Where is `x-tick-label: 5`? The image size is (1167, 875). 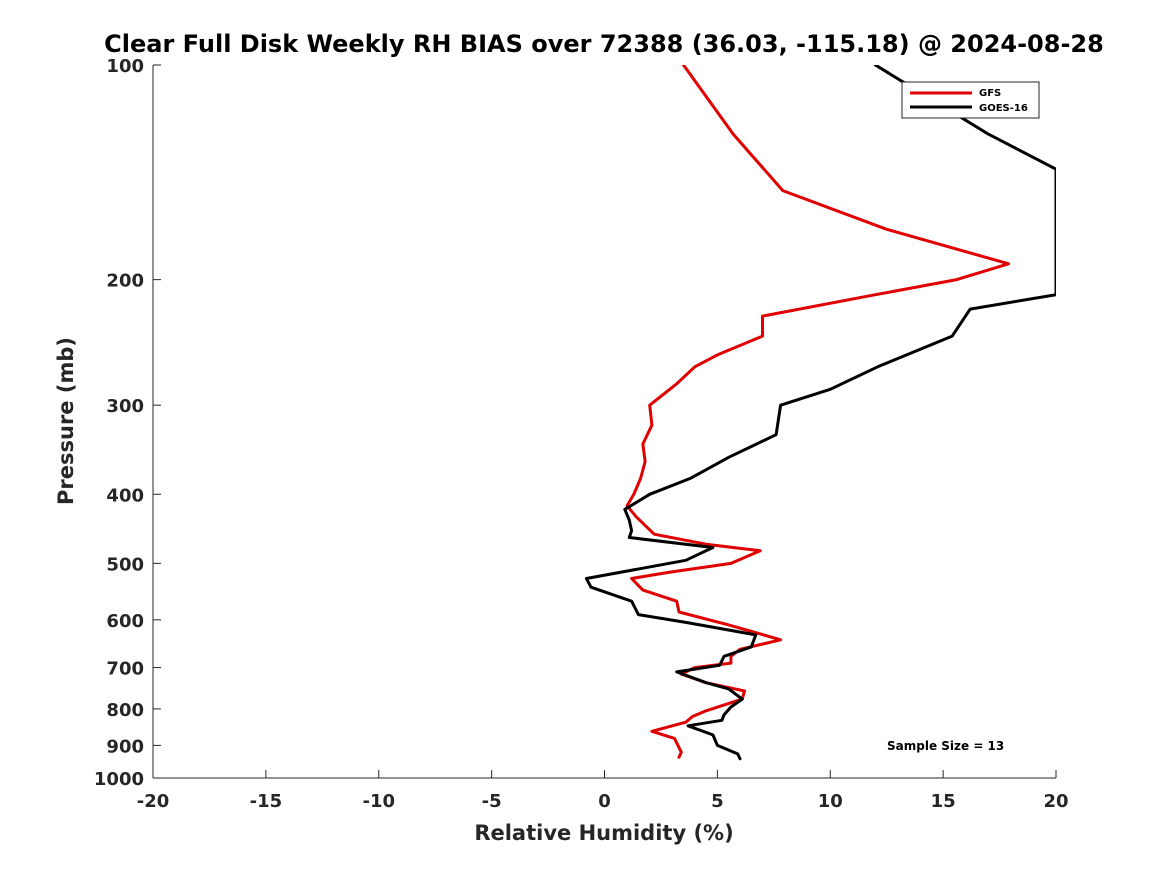
x-tick-label: 5 is located at coordinates (717, 801).